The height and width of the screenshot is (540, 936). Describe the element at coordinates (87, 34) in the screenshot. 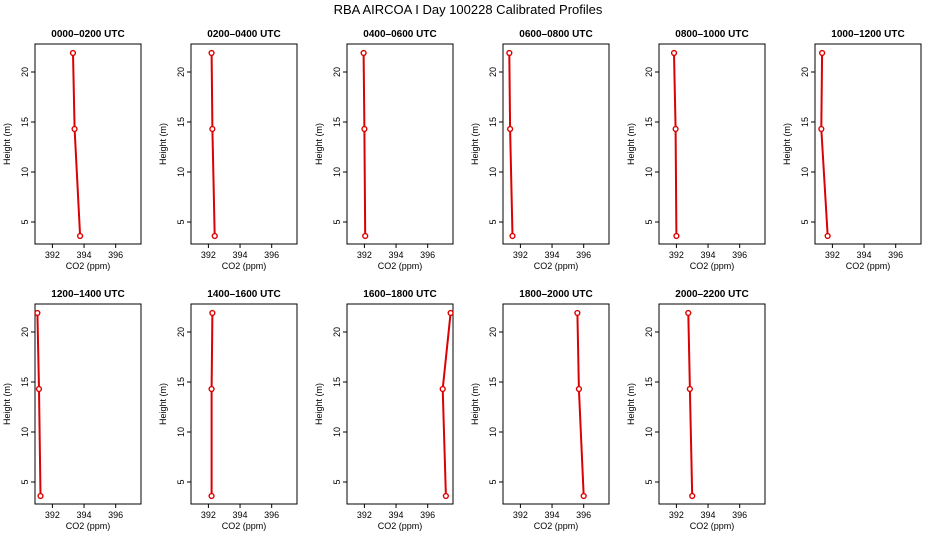

I see `panel-title: 0000–0200 UTC` at that location.